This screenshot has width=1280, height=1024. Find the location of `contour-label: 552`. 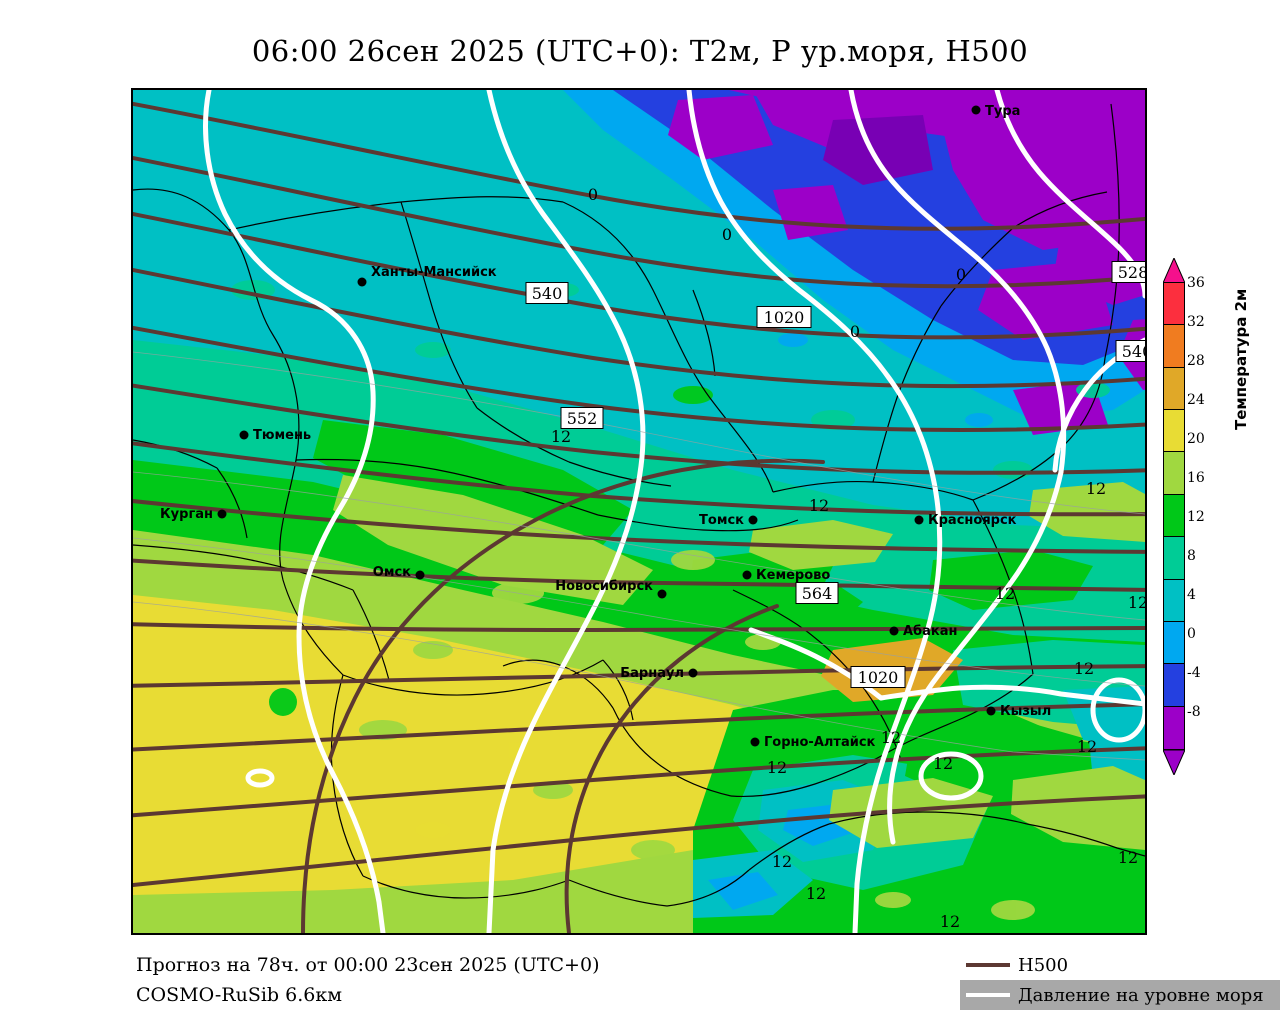

contour-label: 552 is located at coordinates (582, 418).